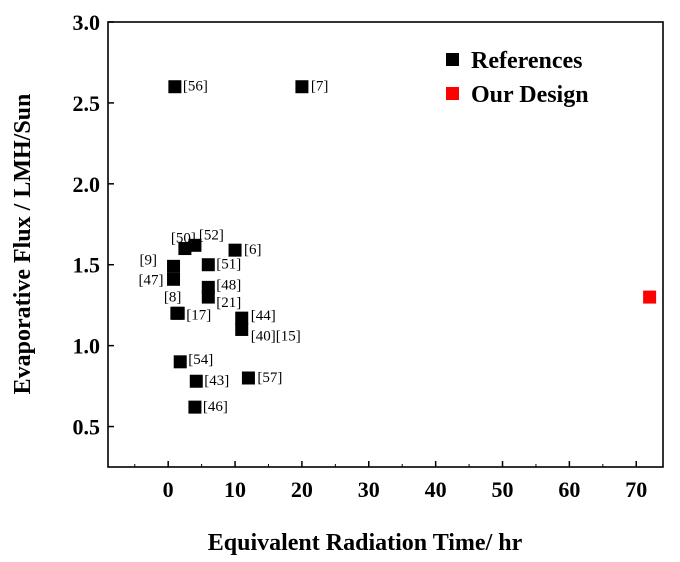 The image size is (680, 562). I want to click on y-tick-label: 2.0, so click(87, 184).